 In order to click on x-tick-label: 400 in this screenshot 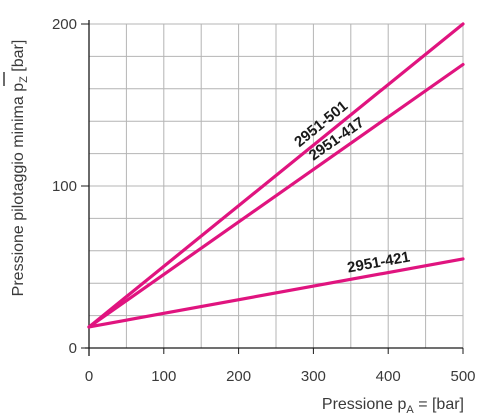, I will do `click(388, 376)`.